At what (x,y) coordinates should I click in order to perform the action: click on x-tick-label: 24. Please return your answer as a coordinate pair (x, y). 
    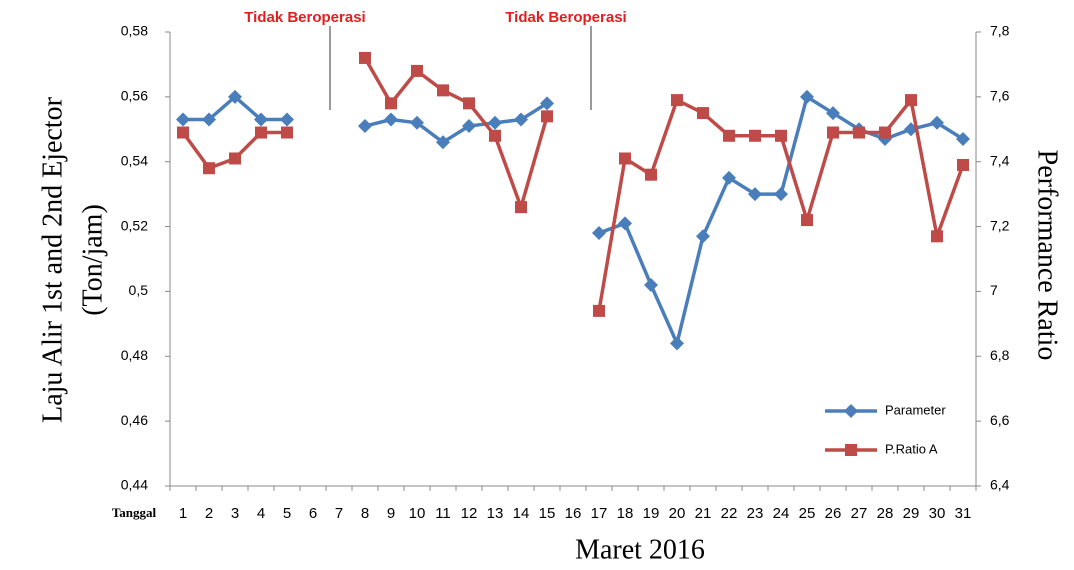
    Looking at the image, I should click on (781, 513).